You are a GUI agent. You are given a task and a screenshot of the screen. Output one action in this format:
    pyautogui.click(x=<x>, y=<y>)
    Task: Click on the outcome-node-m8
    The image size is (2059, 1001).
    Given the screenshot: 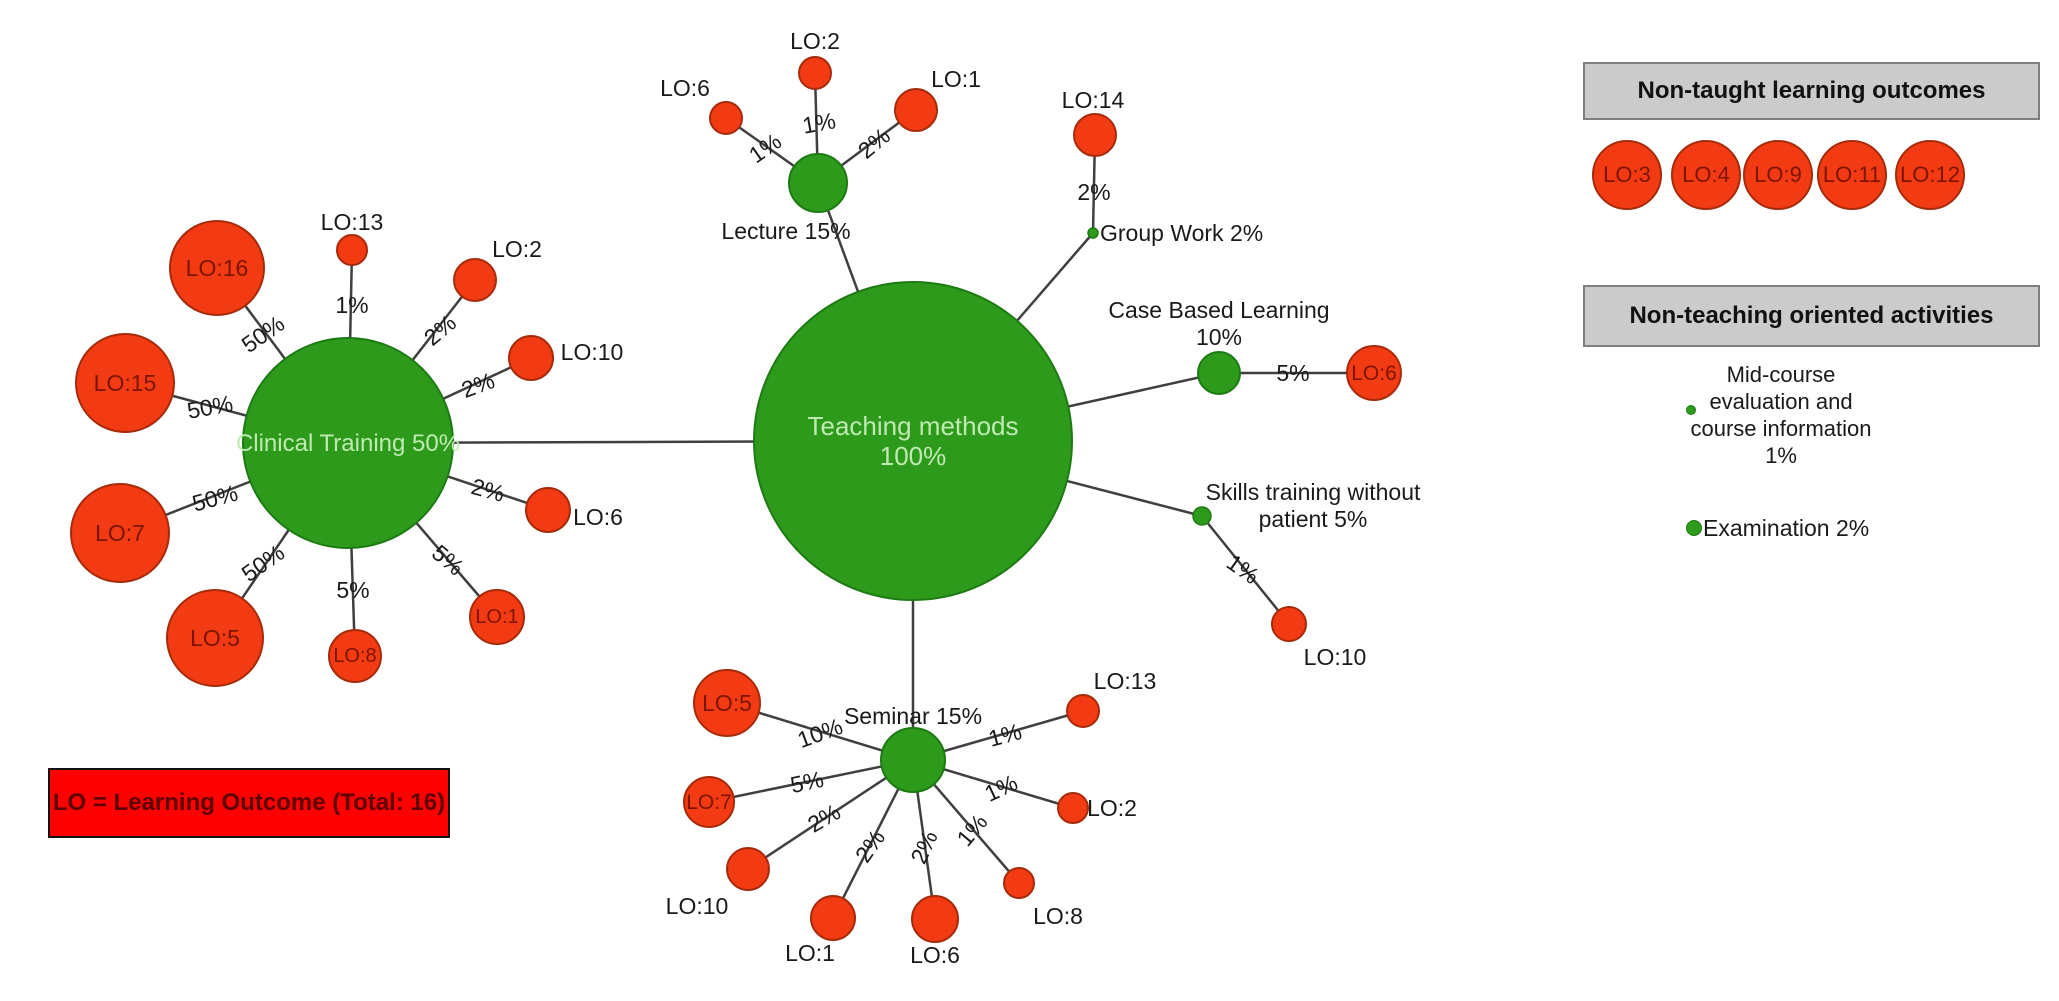 What is the action you would take?
    pyautogui.click(x=1019, y=883)
    